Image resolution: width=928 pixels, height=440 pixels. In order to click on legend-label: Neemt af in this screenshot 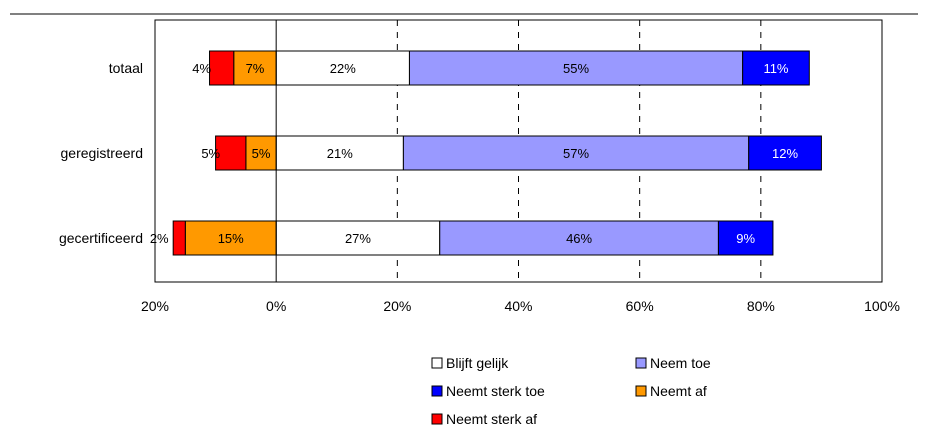, I will do `click(678, 391)`.